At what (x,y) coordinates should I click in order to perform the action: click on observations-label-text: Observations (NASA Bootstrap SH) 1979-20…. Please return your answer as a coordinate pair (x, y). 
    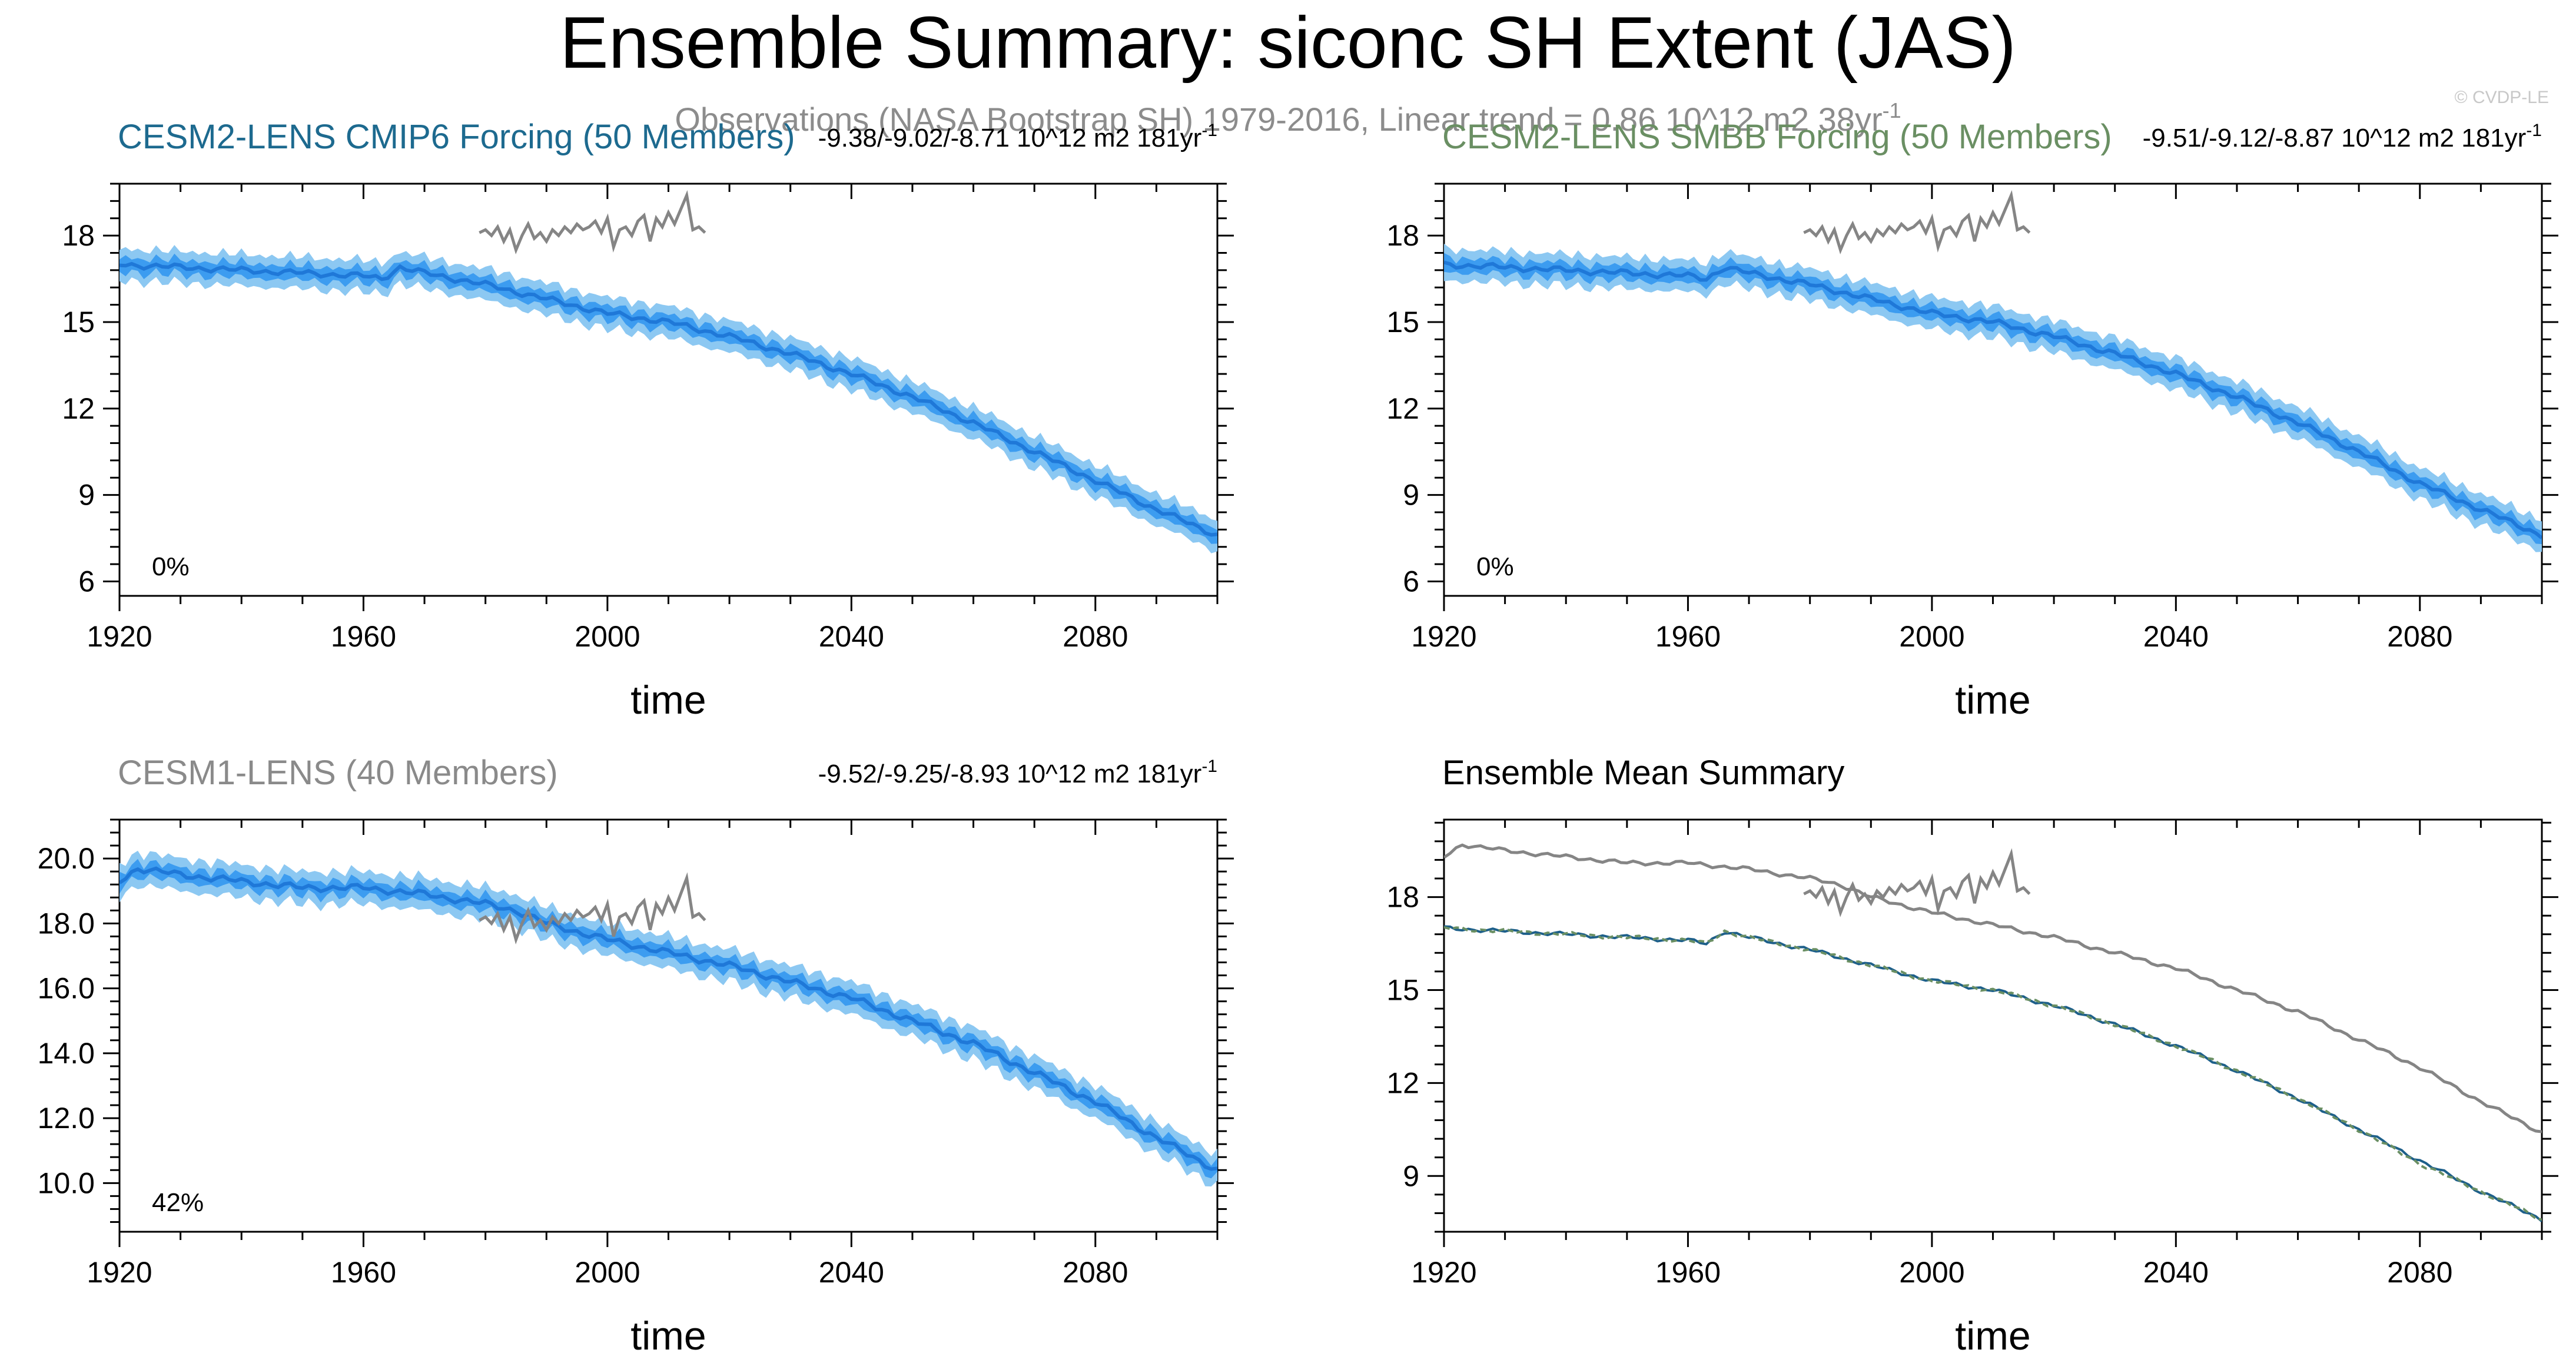
    Looking at the image, I should click on (1278, 119).